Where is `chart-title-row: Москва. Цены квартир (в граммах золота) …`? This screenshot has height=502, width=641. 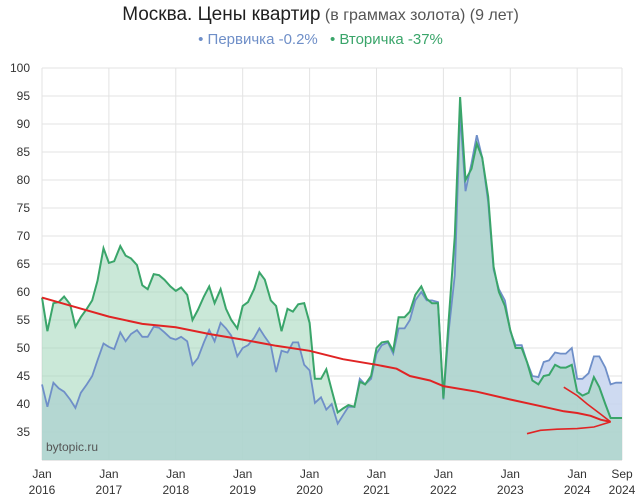
chart-title-row: Москва. Цены квартир (в граммах золота) … is located at coordinates (320, 15).